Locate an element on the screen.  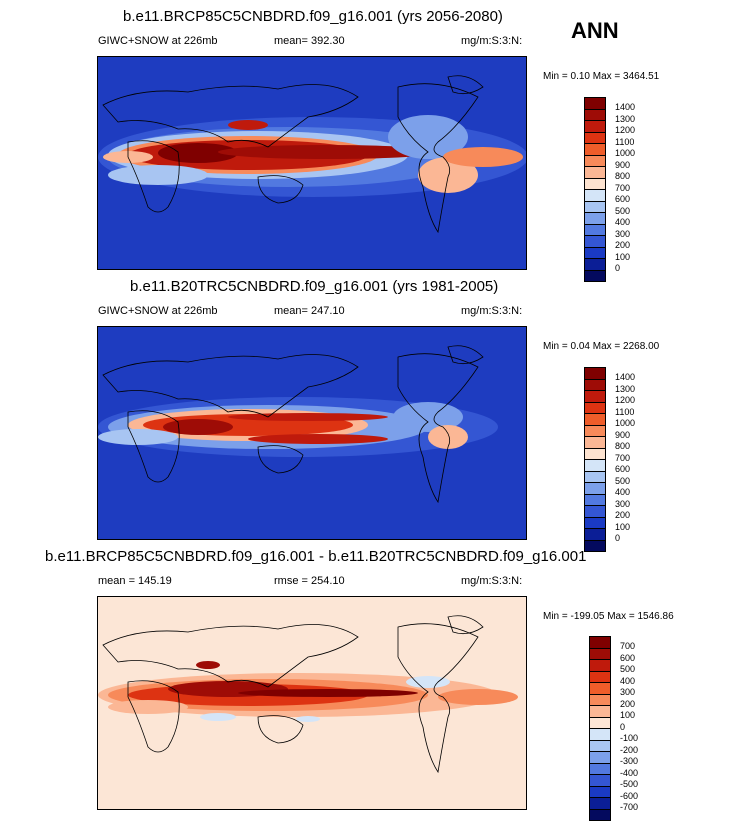
colorbar-tick-label: -300 is located at coordinates (629, 761).